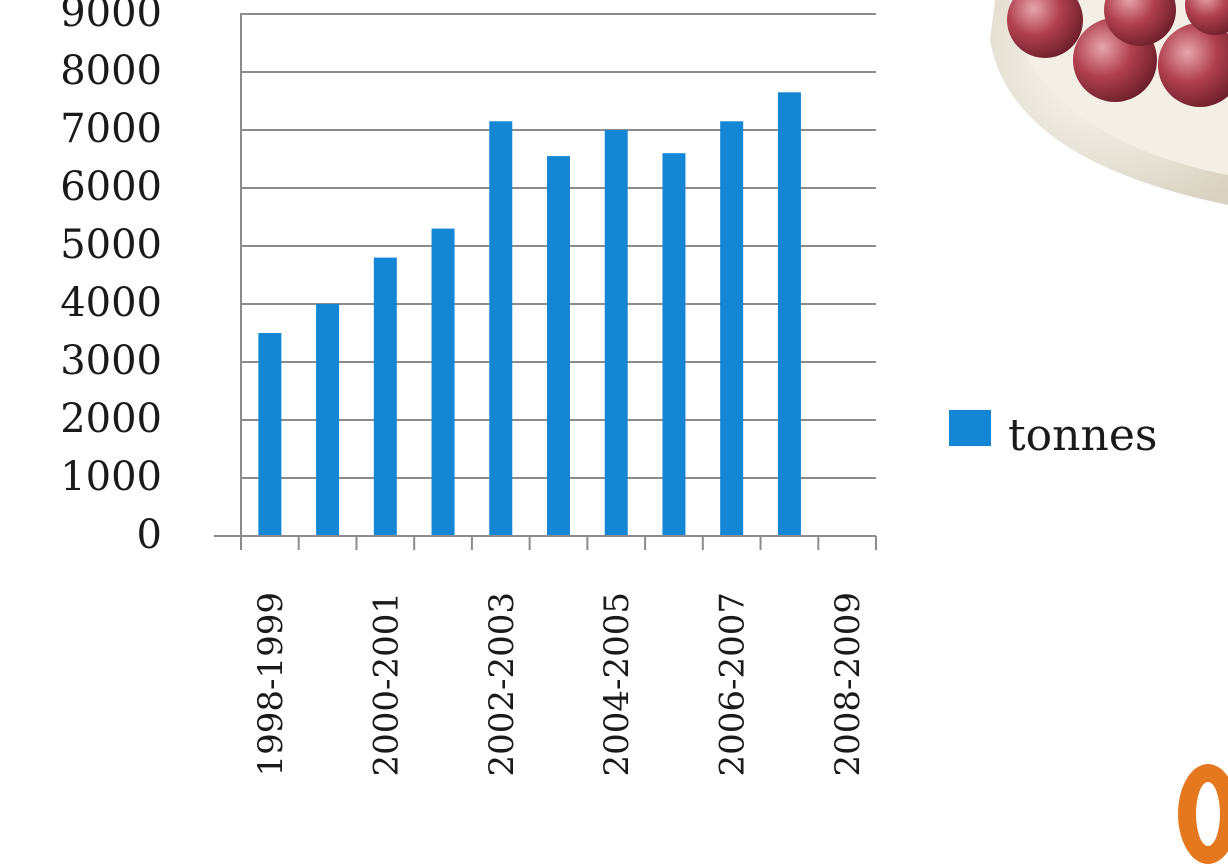 This screenshot has height=864, width=1228. Describe the element at coordinates (733, 684) in the screenshot. I see `x-tick-label: 2006-2007` at that location.